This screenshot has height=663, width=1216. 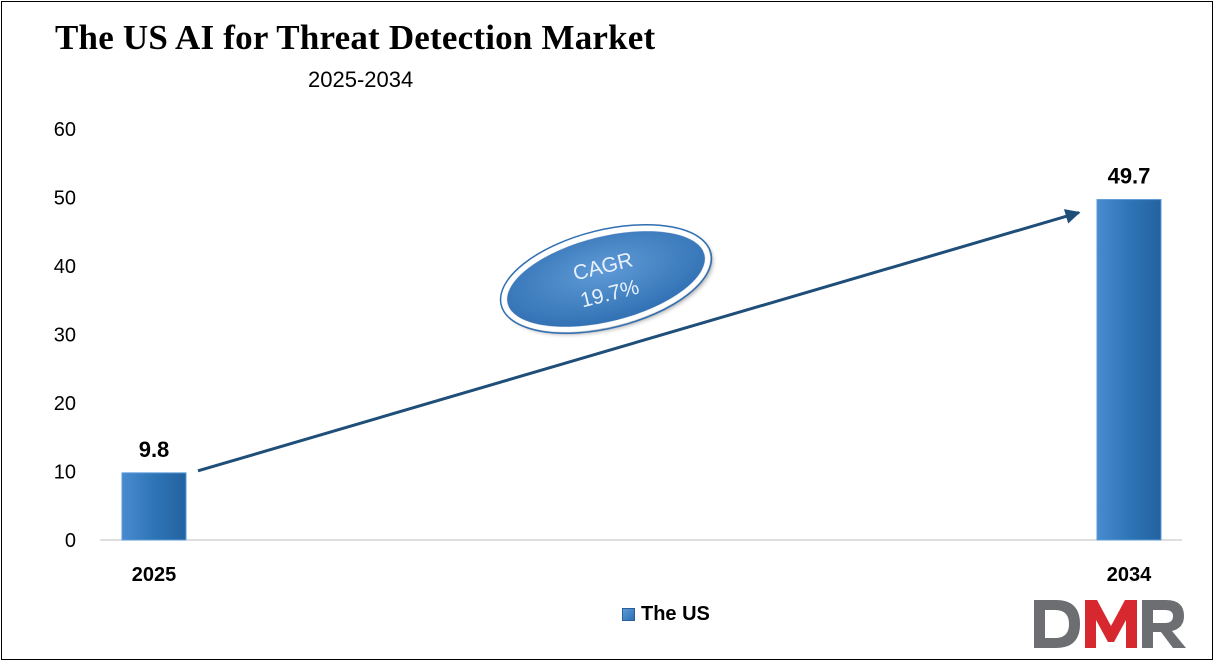 I want to click on y-tick-label: 50, so click(x=65, y=199).